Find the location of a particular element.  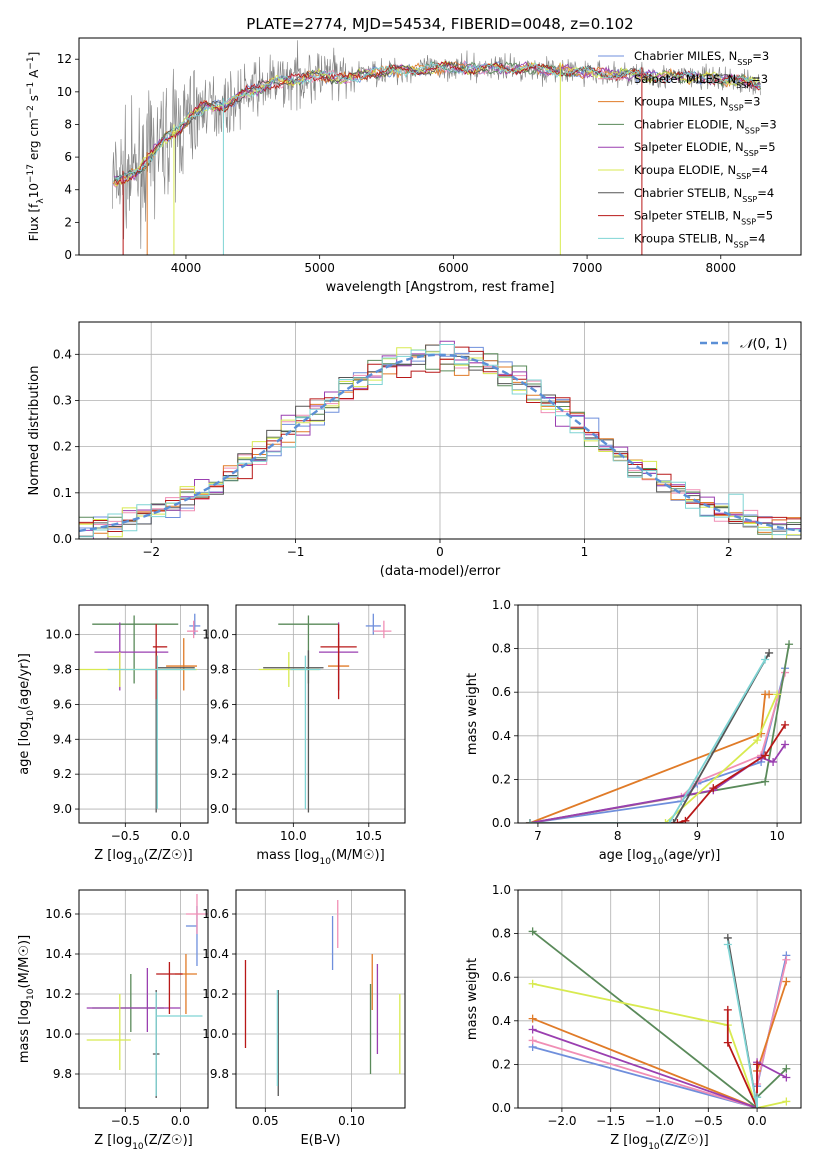

observed-spectrum-line is located at coordinates (436, 144).